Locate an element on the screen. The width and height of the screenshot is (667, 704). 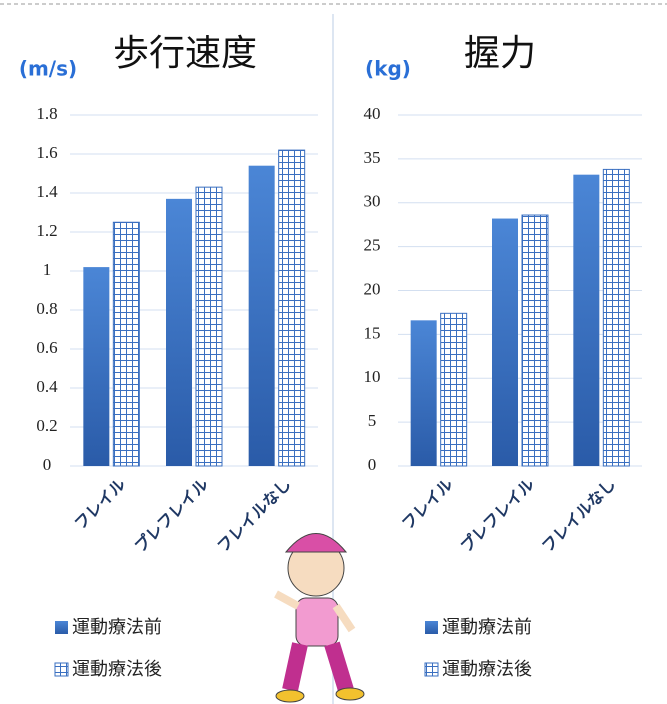
chart-title: 歩行速度 is located at coordinates (185, 53).